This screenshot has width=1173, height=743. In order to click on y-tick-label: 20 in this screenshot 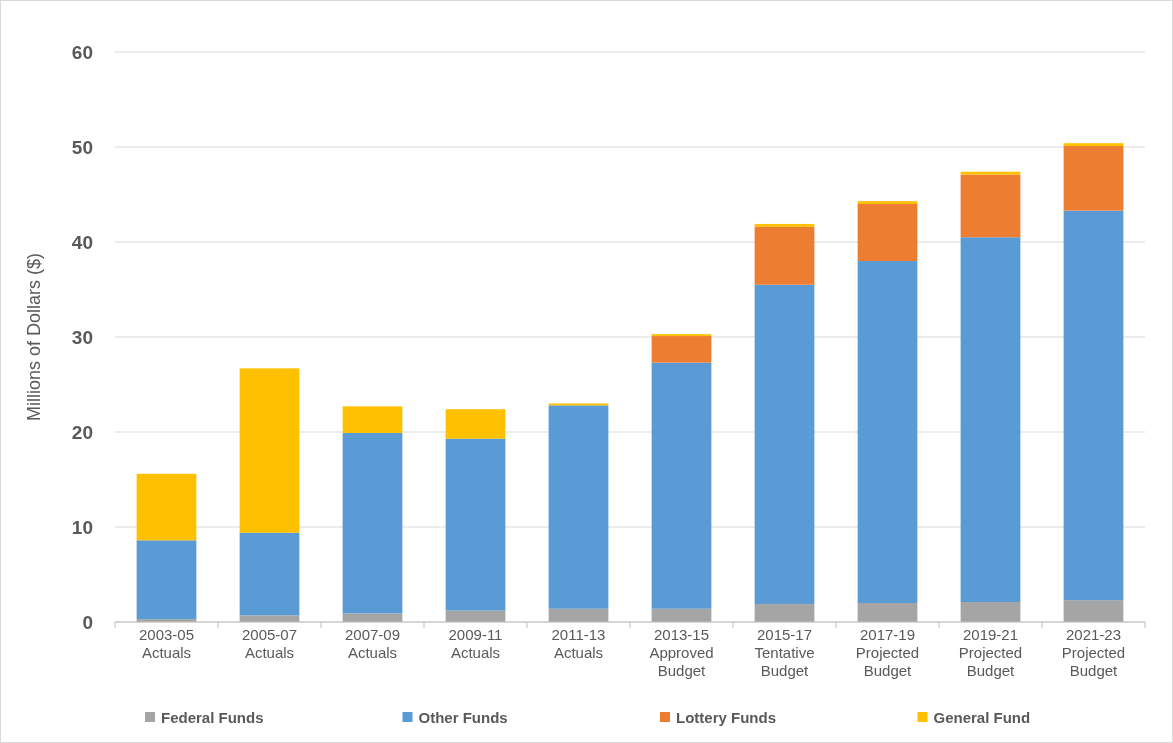, I will do `click(82, 432)`.